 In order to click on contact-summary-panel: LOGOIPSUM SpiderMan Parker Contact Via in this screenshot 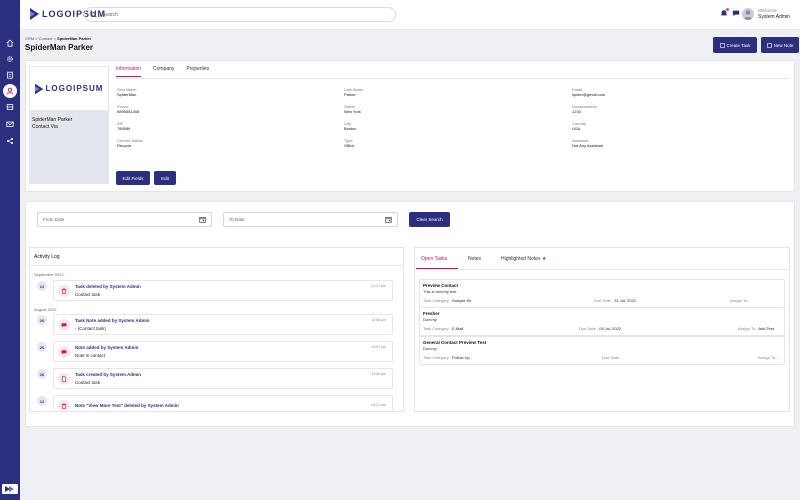, I will do `click(69, 125)`.